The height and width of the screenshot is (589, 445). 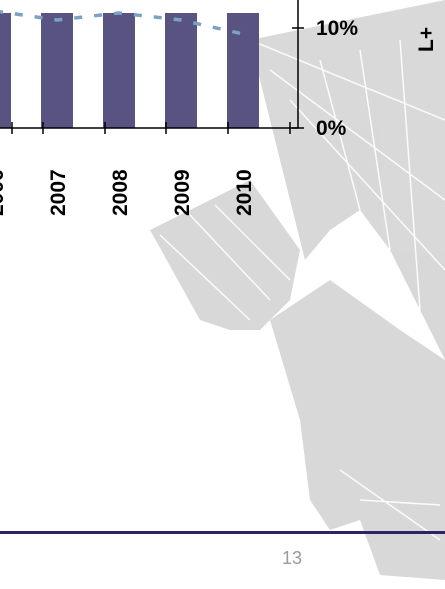 What do you see at coordinates (292, 558) in the screenshot?
I see `page-number: 13` at bounding box center [292, 558].